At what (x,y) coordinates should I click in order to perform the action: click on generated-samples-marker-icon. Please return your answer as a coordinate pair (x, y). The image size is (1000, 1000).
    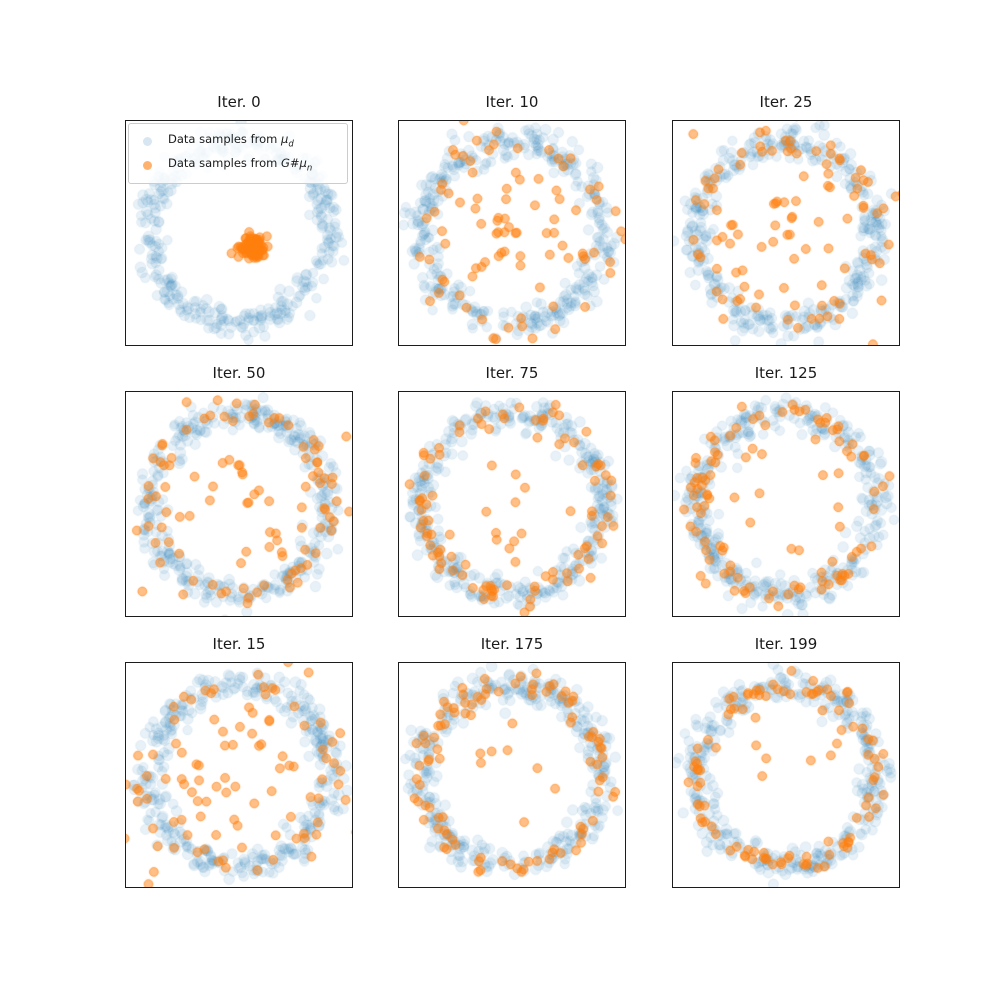
    Looking at the image, I should click on (147, 165).